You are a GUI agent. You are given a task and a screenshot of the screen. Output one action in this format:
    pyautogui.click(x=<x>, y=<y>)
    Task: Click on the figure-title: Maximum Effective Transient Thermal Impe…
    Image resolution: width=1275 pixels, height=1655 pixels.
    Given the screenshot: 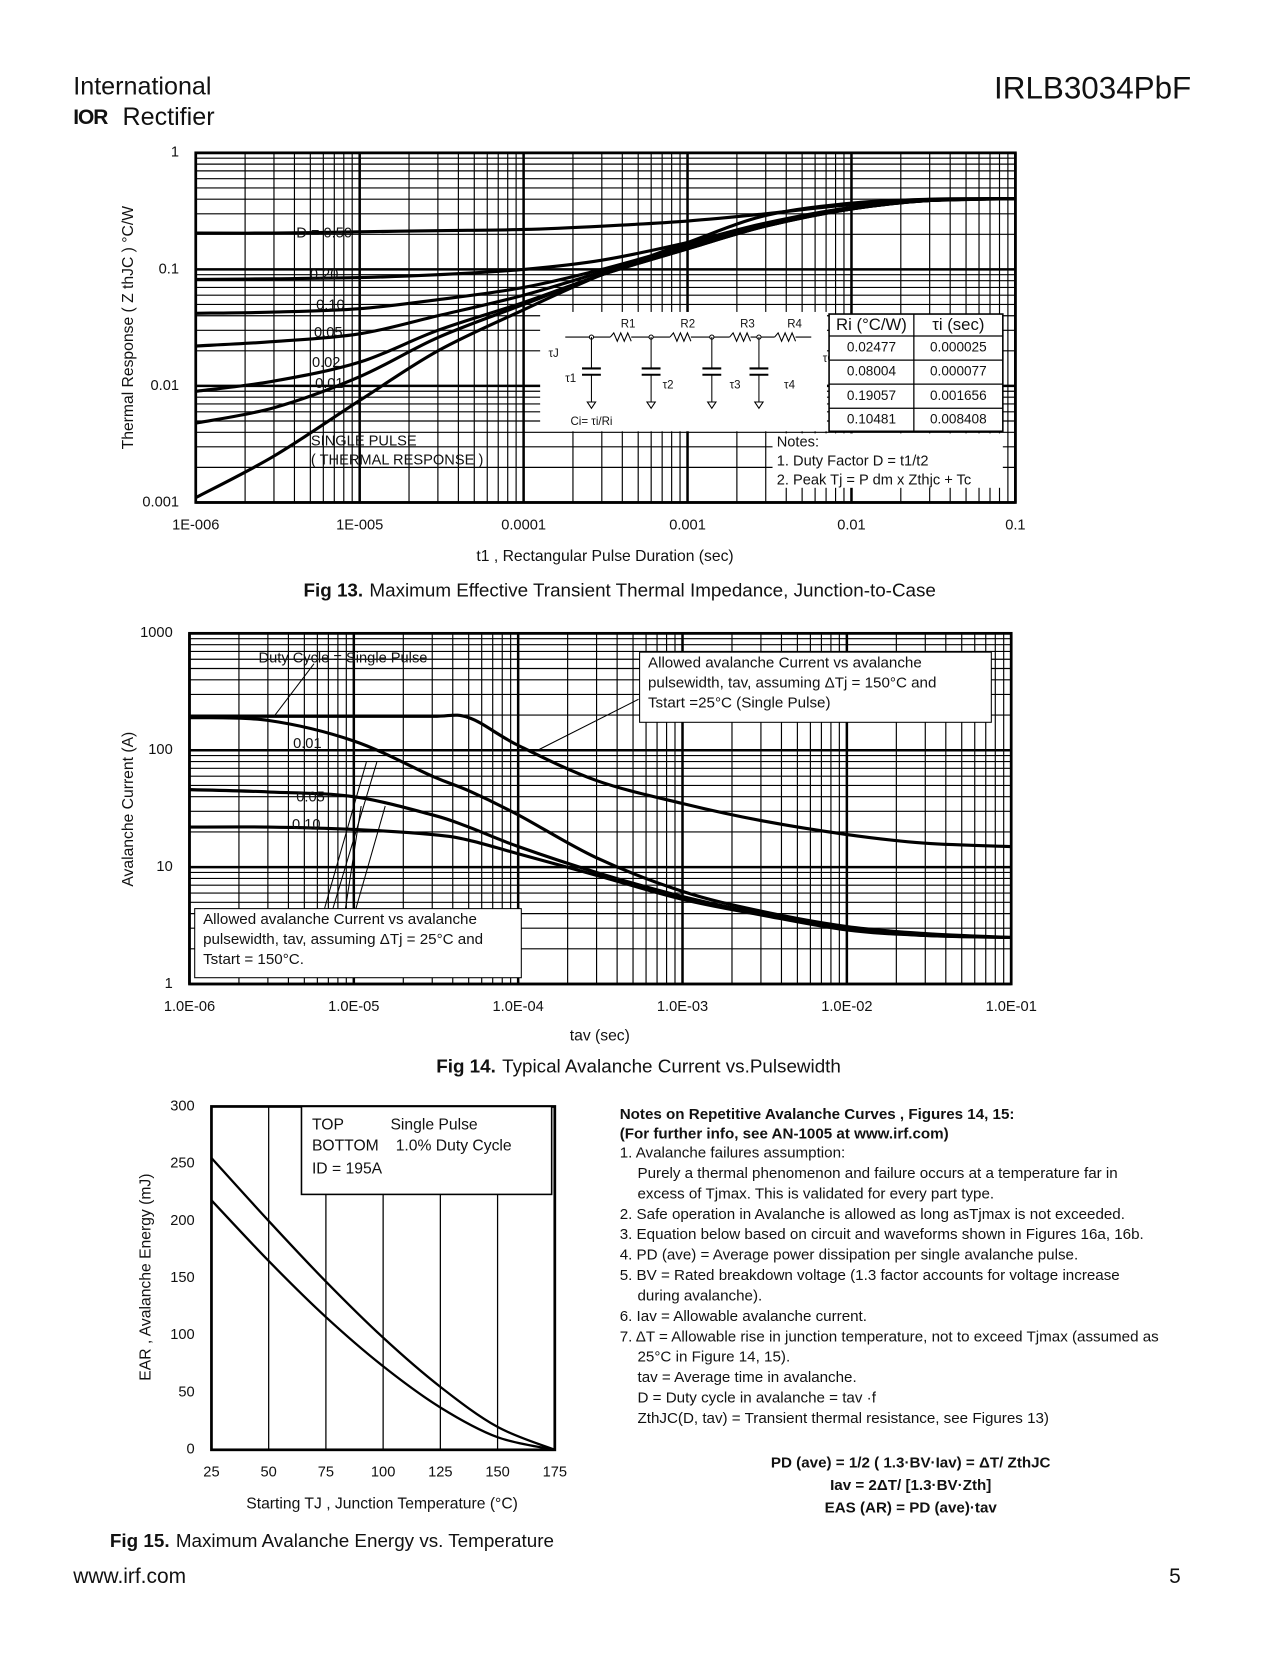 What is the action you would take?
    pyautogui.click(x=652, y=589)
    